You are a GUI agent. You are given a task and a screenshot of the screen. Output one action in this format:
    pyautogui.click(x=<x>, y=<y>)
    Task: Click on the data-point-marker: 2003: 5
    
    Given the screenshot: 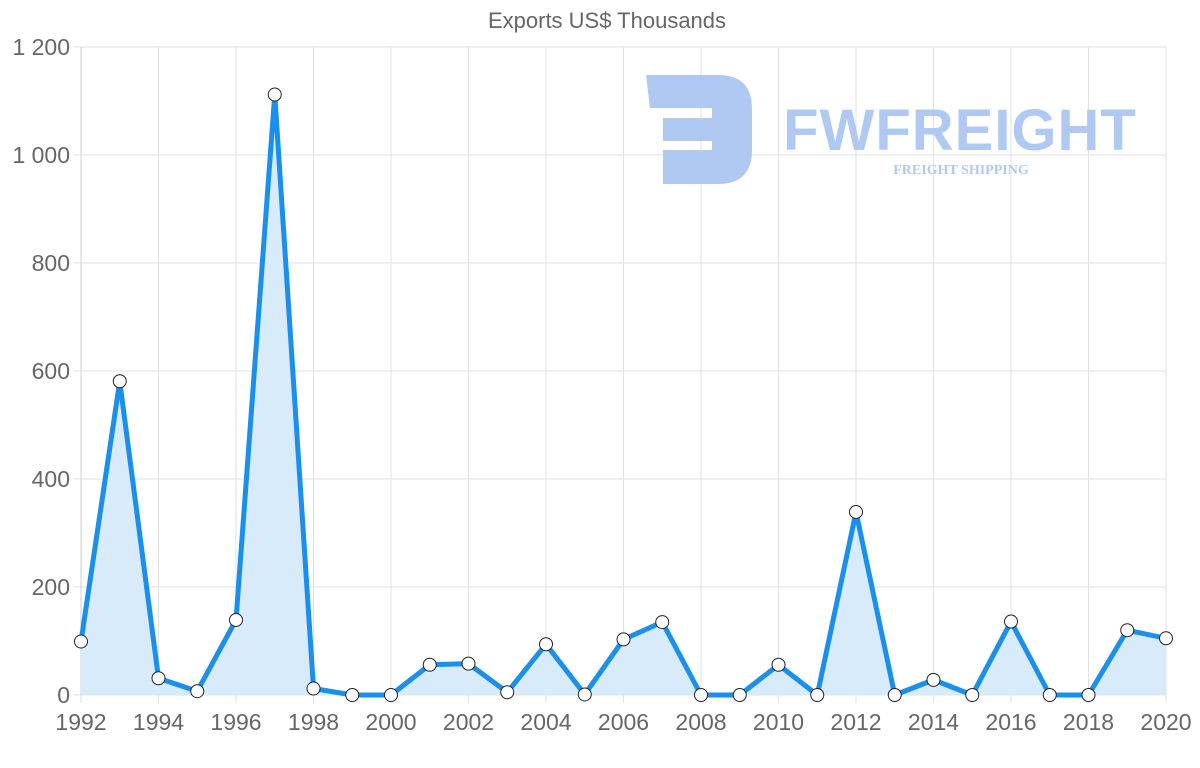 What is the action you would take?
    pyautogui.click(x=507, y=692)
    